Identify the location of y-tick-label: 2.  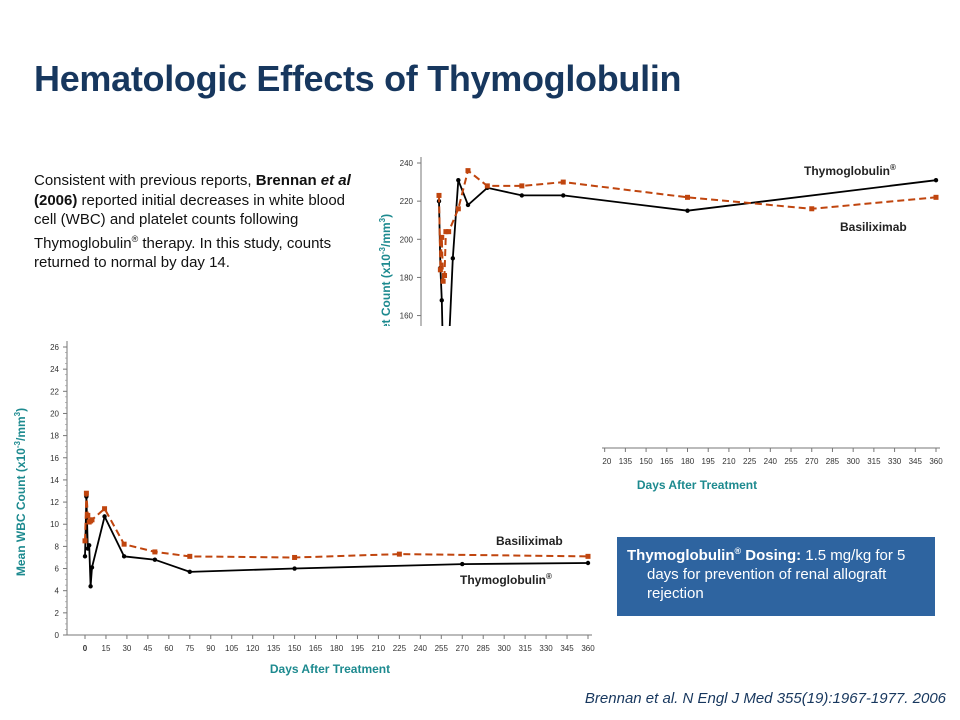
(57, 613).